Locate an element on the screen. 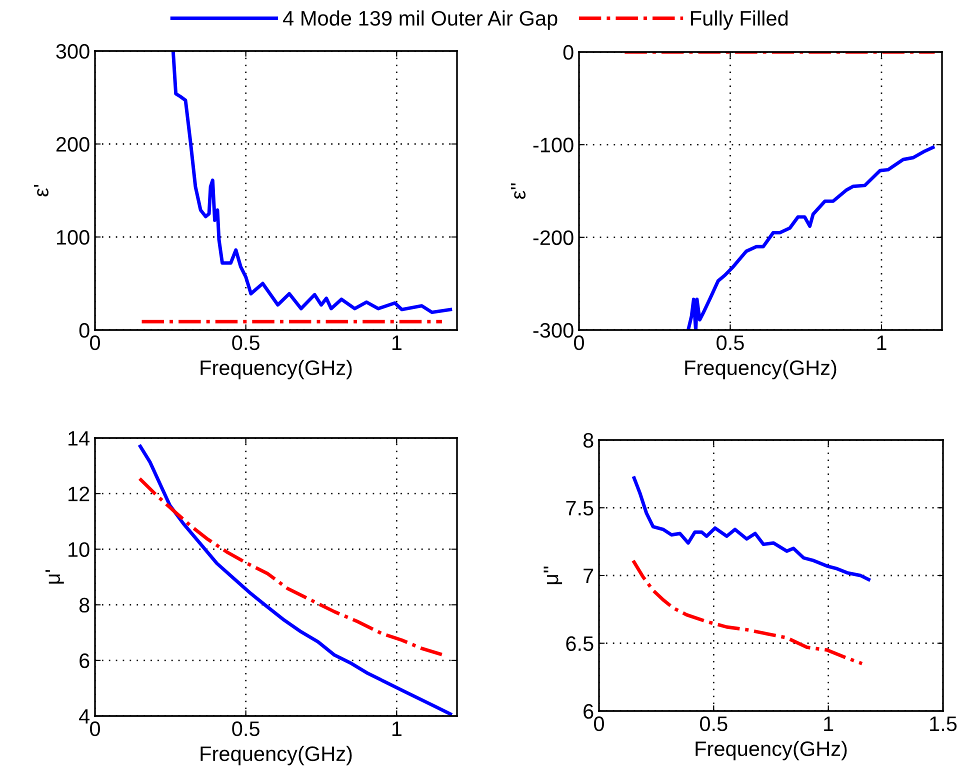 This screenshot has height=784, width=961. y-tick-label: -200 is located at coordinates (553, 238).